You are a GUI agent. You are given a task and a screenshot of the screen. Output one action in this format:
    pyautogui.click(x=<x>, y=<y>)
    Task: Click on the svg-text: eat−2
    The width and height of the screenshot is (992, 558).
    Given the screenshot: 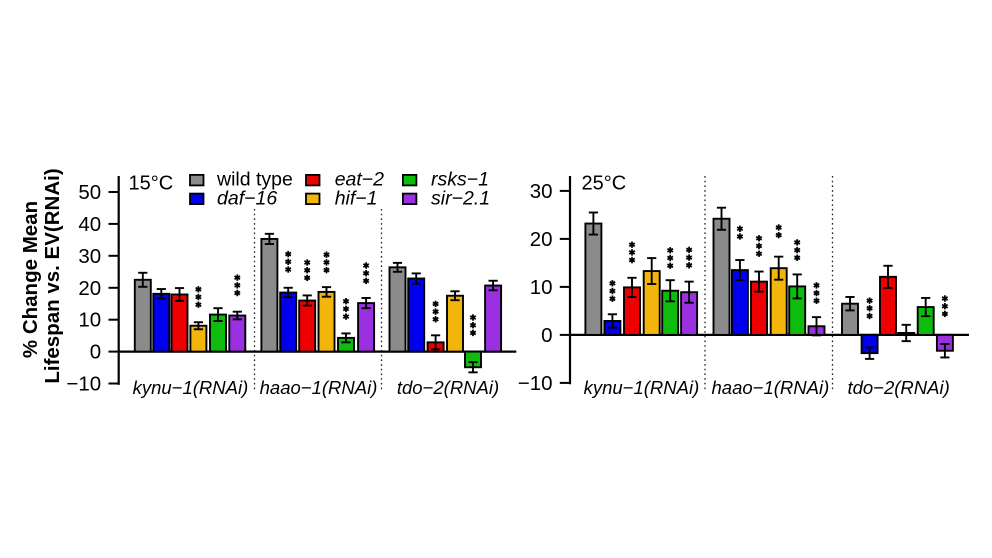 What is the action you would take?
    pyautogui.click(x=359, y=180)
    